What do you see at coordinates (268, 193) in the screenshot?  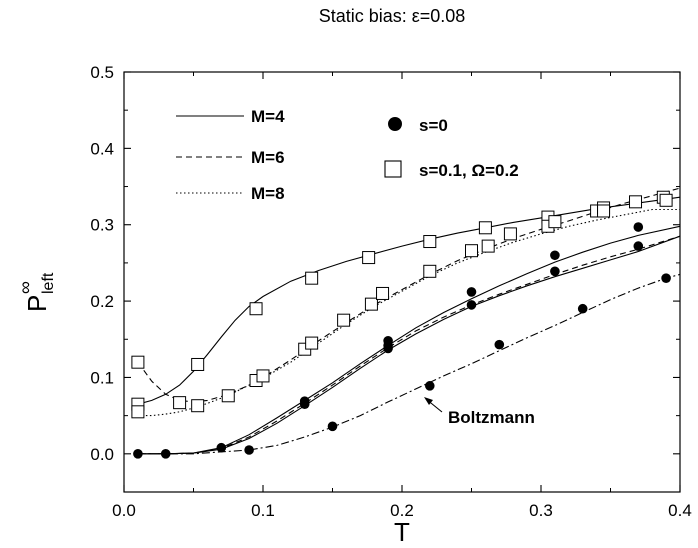 I see `legend-label-m8: M=8` at bounding box center [268, 193].